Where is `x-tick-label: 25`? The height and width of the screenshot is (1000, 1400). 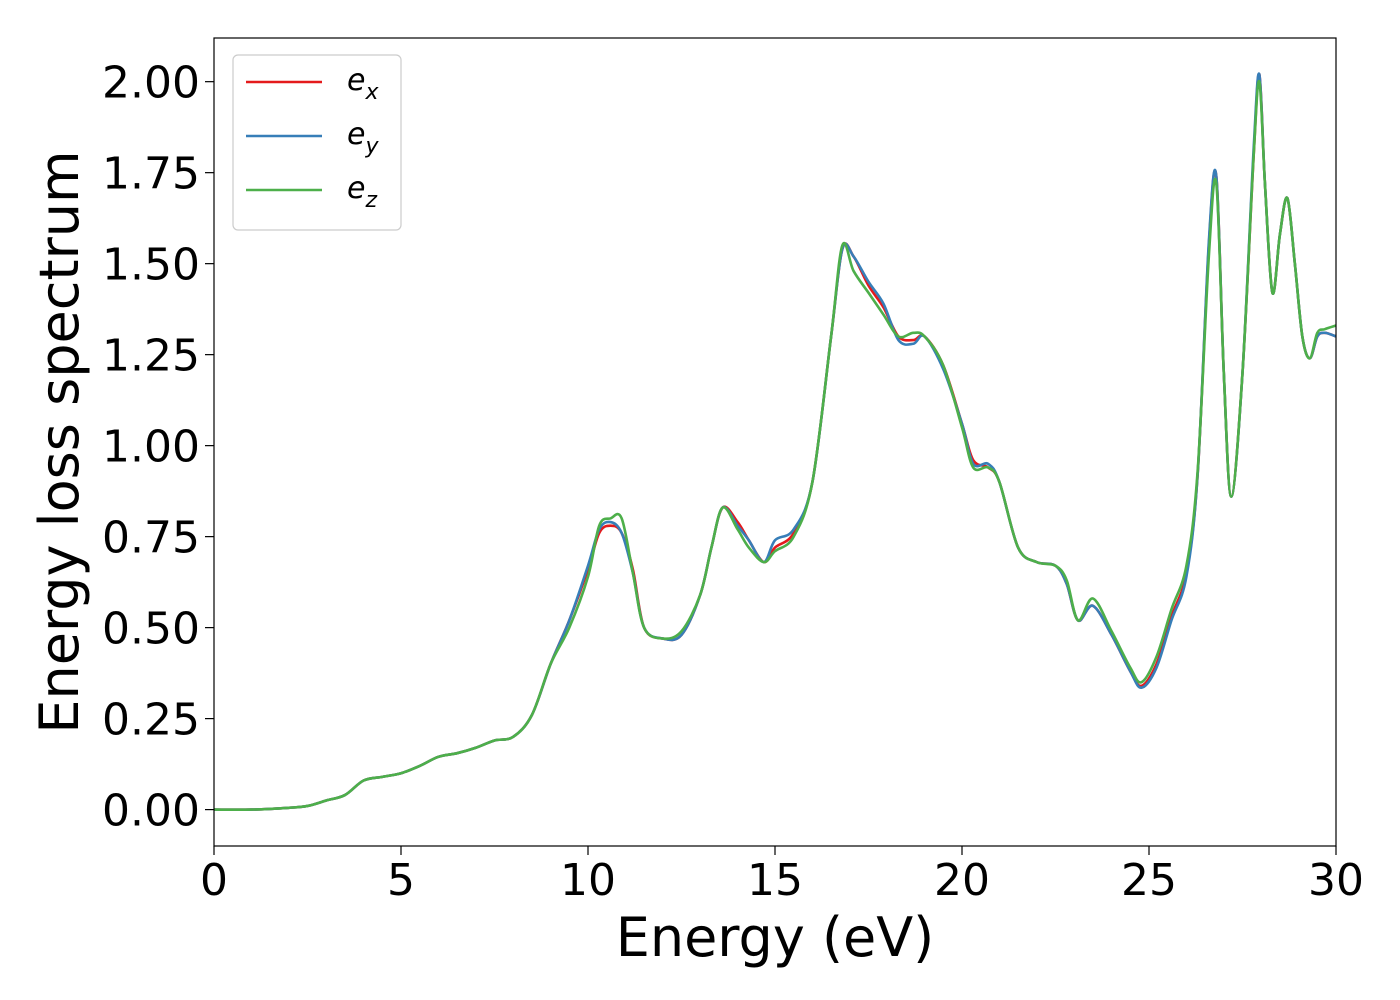
x-tick-label: 25 is located at coordinates (1149, 880).